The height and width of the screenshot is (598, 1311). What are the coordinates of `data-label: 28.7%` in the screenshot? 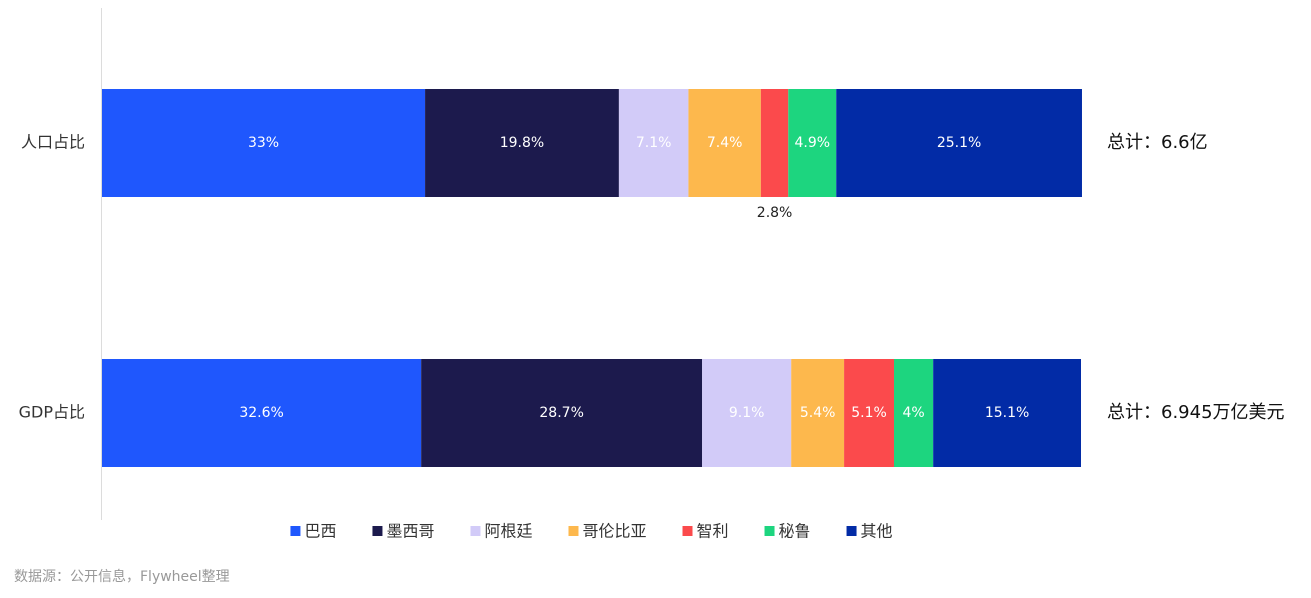 It's located at (561, 413).